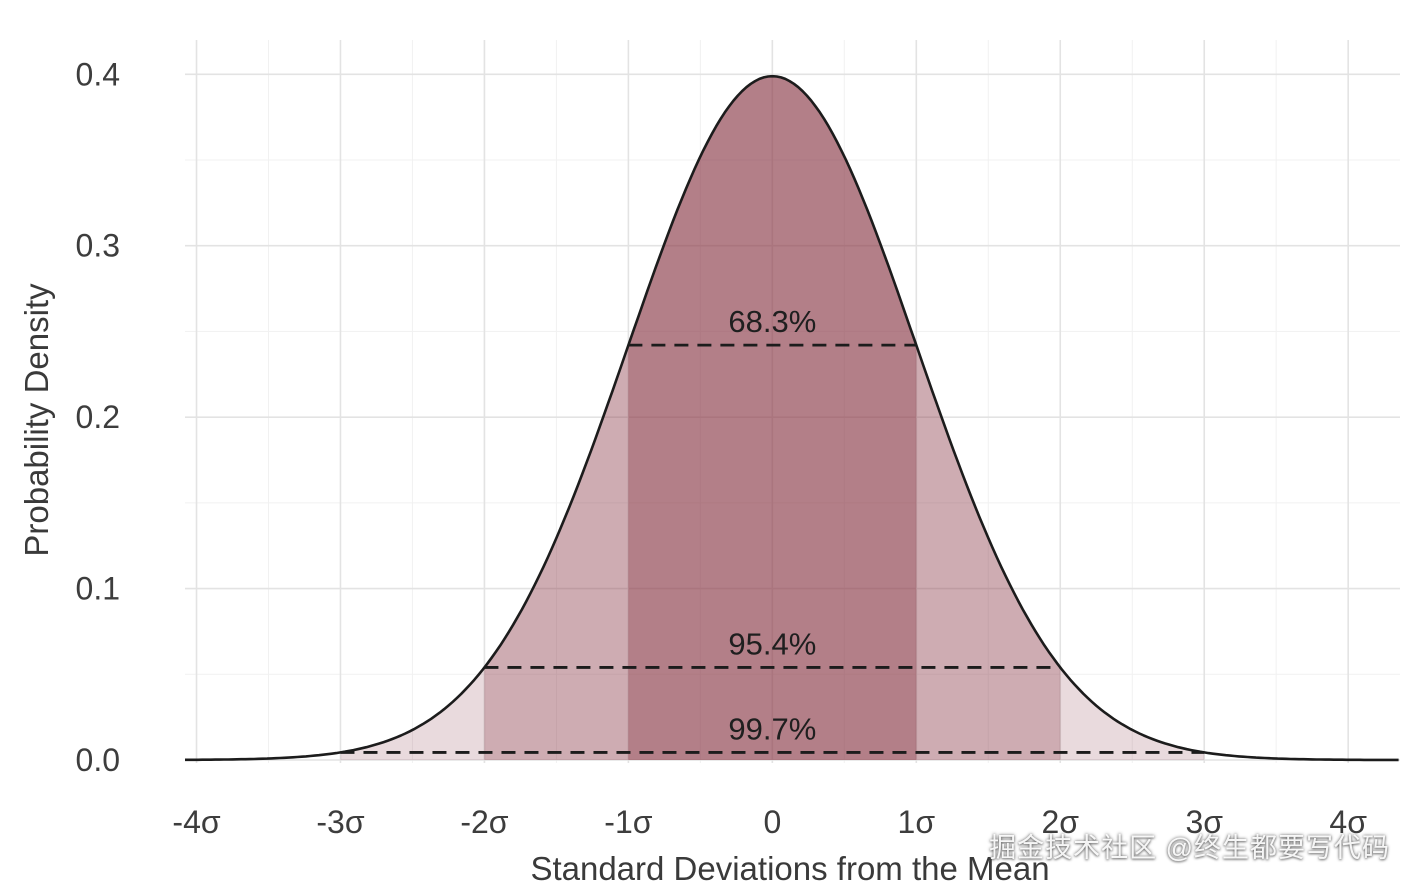  I want to click on coverage-label-within-2-sigma: 95.4%, so click(772, 643).